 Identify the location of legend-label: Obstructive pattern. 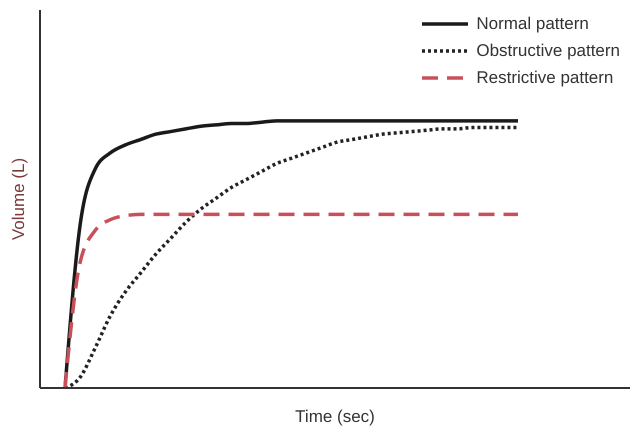
(548, 51).